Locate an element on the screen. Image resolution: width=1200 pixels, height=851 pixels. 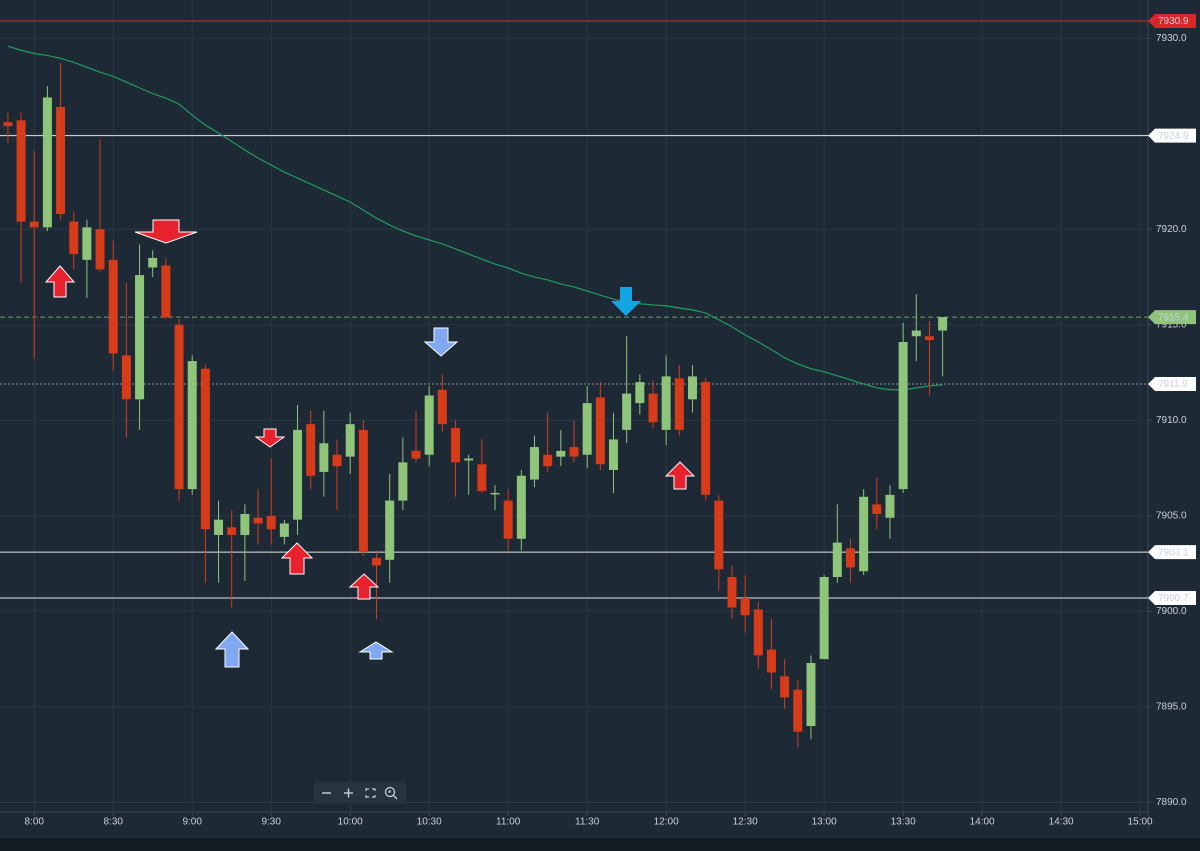
x-tick-label: 14:30 is located at coordinates (1061, 822).